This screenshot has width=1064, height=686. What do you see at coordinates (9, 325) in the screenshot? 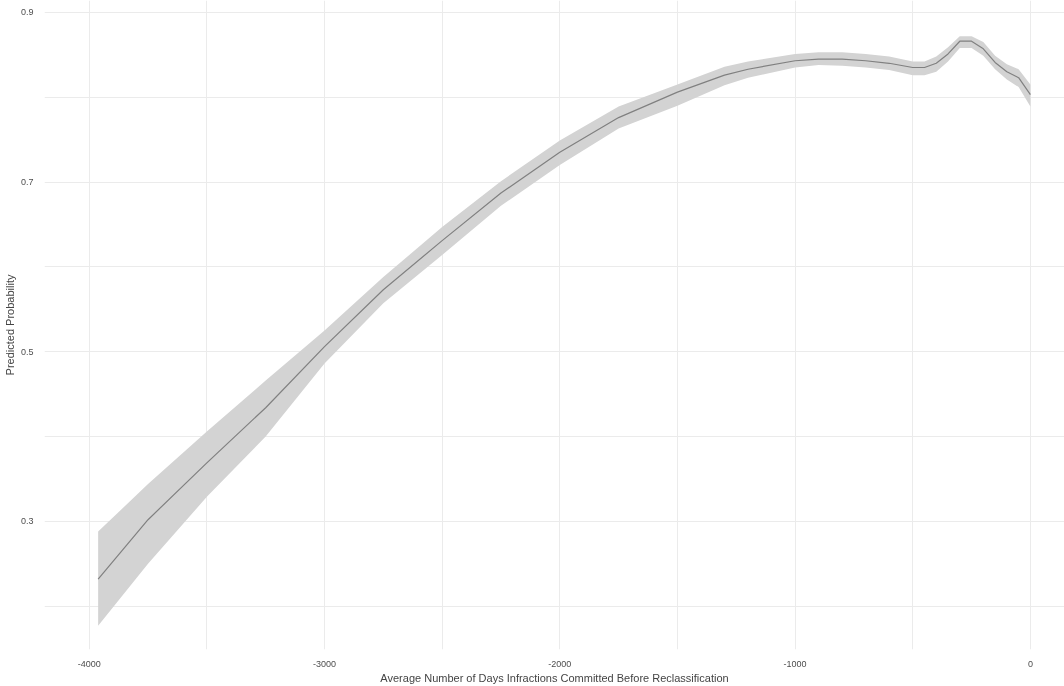
I see `y-axis-title: Predicted Probability` at bounding box center [9, 325].